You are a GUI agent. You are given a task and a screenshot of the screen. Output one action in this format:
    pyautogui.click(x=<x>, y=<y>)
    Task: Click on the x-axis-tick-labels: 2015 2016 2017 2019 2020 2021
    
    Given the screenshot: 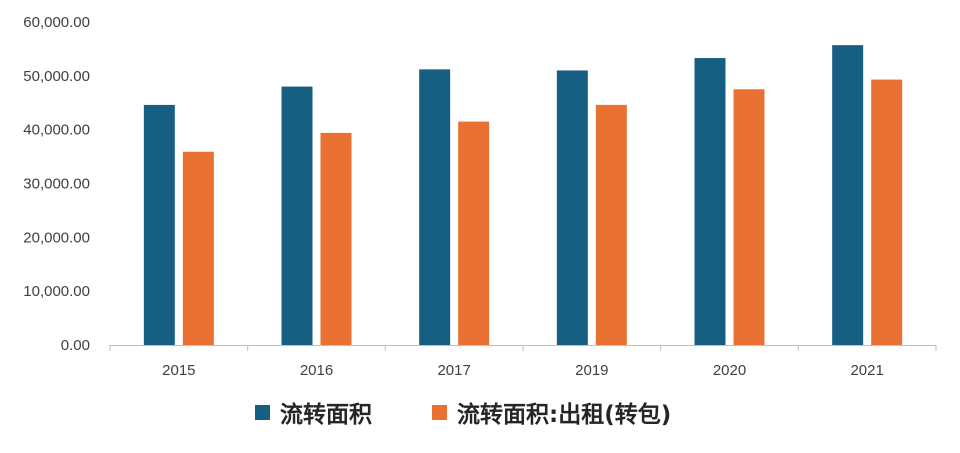 What is the action you would take?
    pyautogui.click(x=523, y=370)
    